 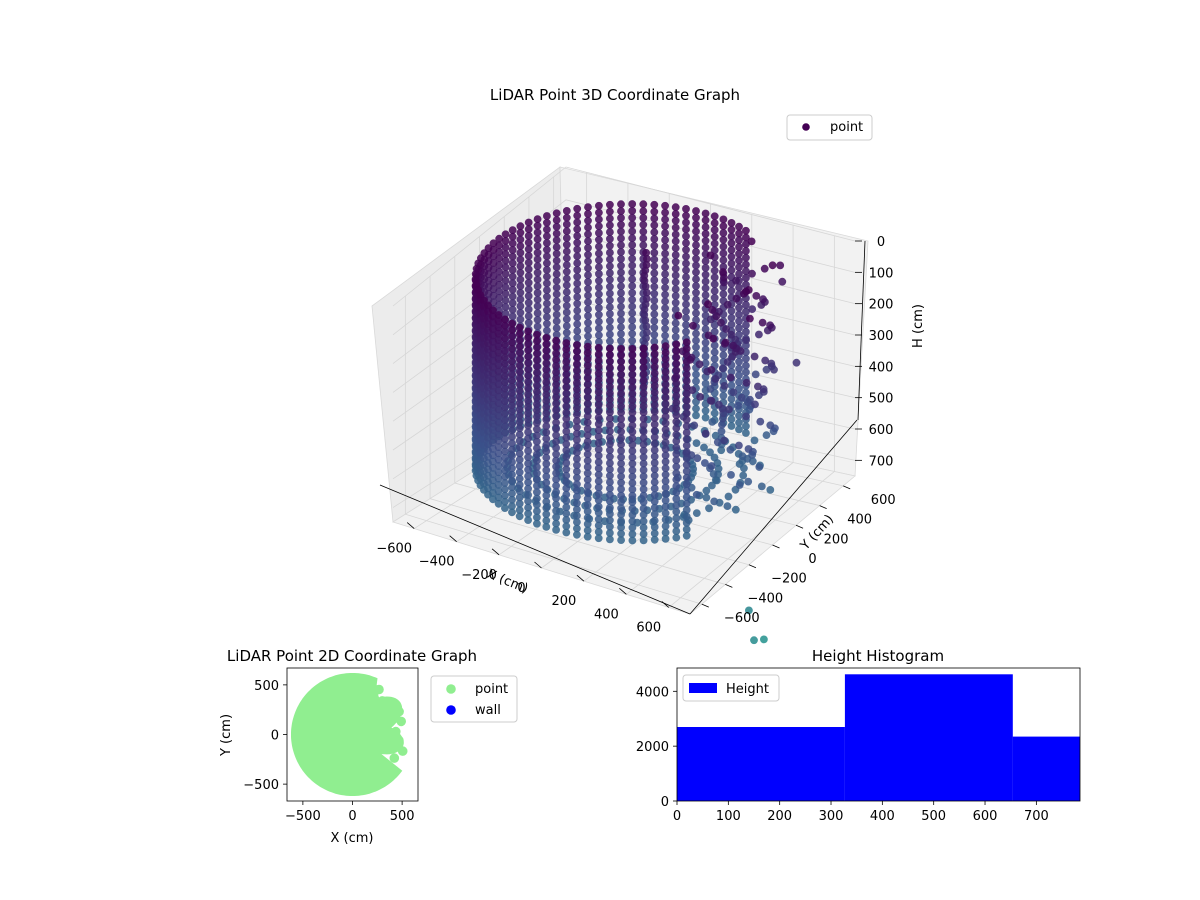 I want to click on histogram-ticks: 0 100 200 300 400 500 600 700 0 2000 4000, so click(x=842, y=754).